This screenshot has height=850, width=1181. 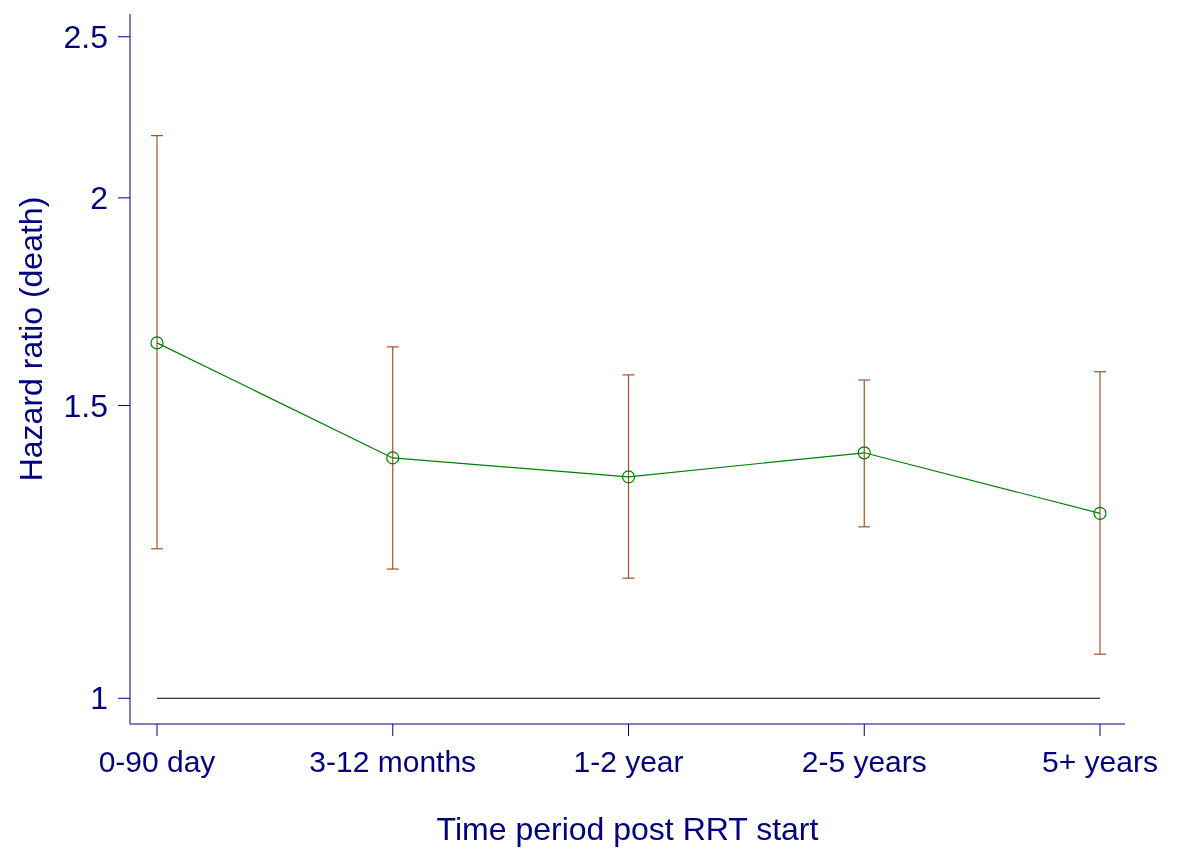 What do you see at coordinates (99, 698) in the screenshot?
I see `y-tick-label: 1` at bounding box center [99, 698].